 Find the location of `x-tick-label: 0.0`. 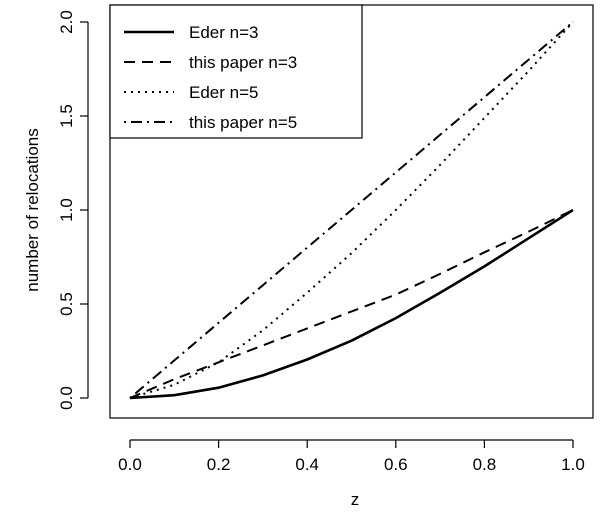

x-tick-label: 0.0 is located at coordinates (130, 464).